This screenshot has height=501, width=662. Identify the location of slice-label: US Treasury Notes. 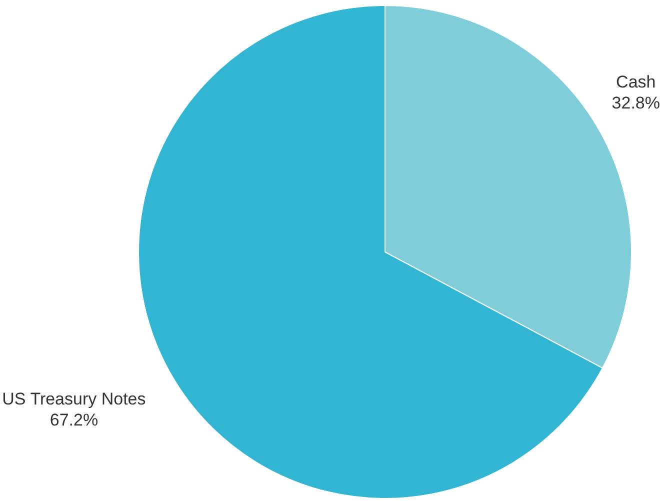
(74, 399).